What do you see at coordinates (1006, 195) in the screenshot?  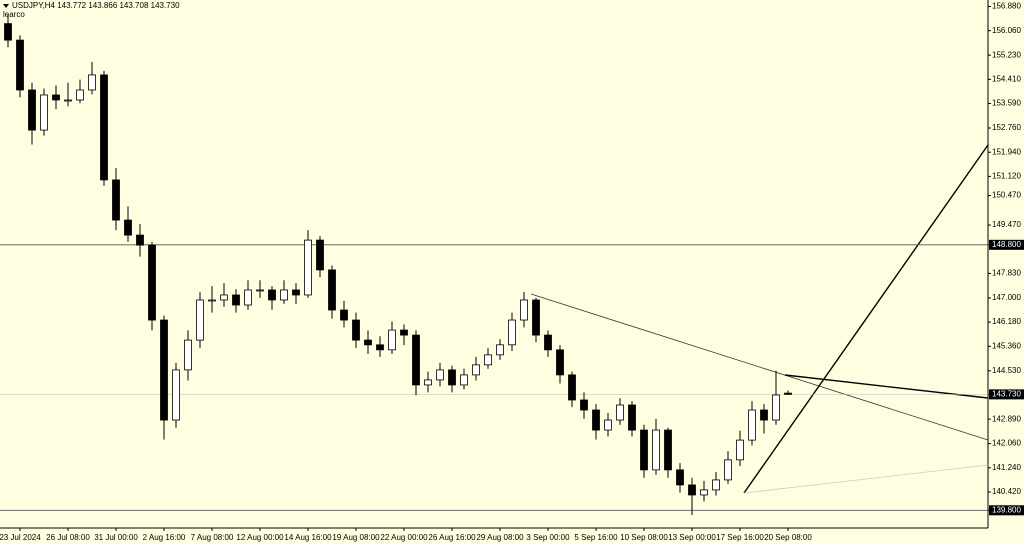 I see `y-tick-label: 150.470` at bounding box center [1006, 195].